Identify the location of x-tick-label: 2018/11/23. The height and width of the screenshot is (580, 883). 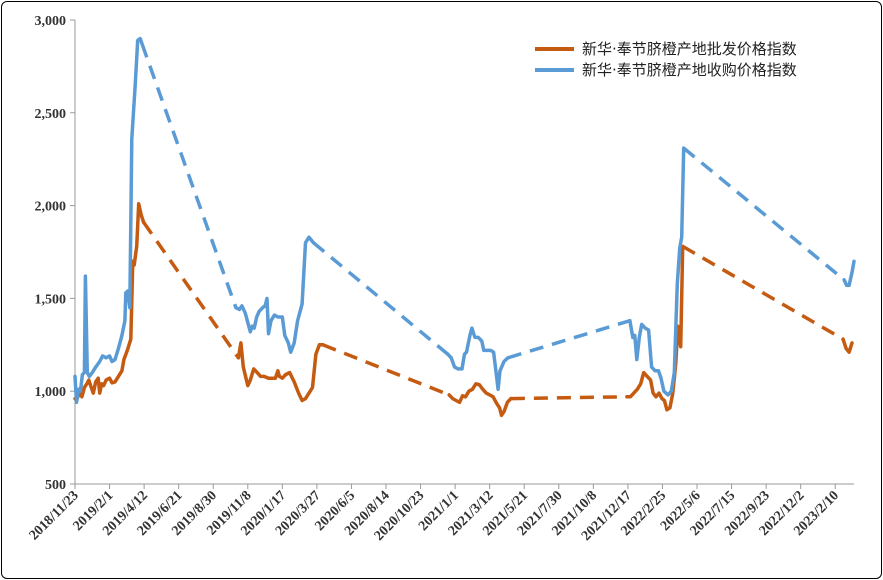
(54, 515).